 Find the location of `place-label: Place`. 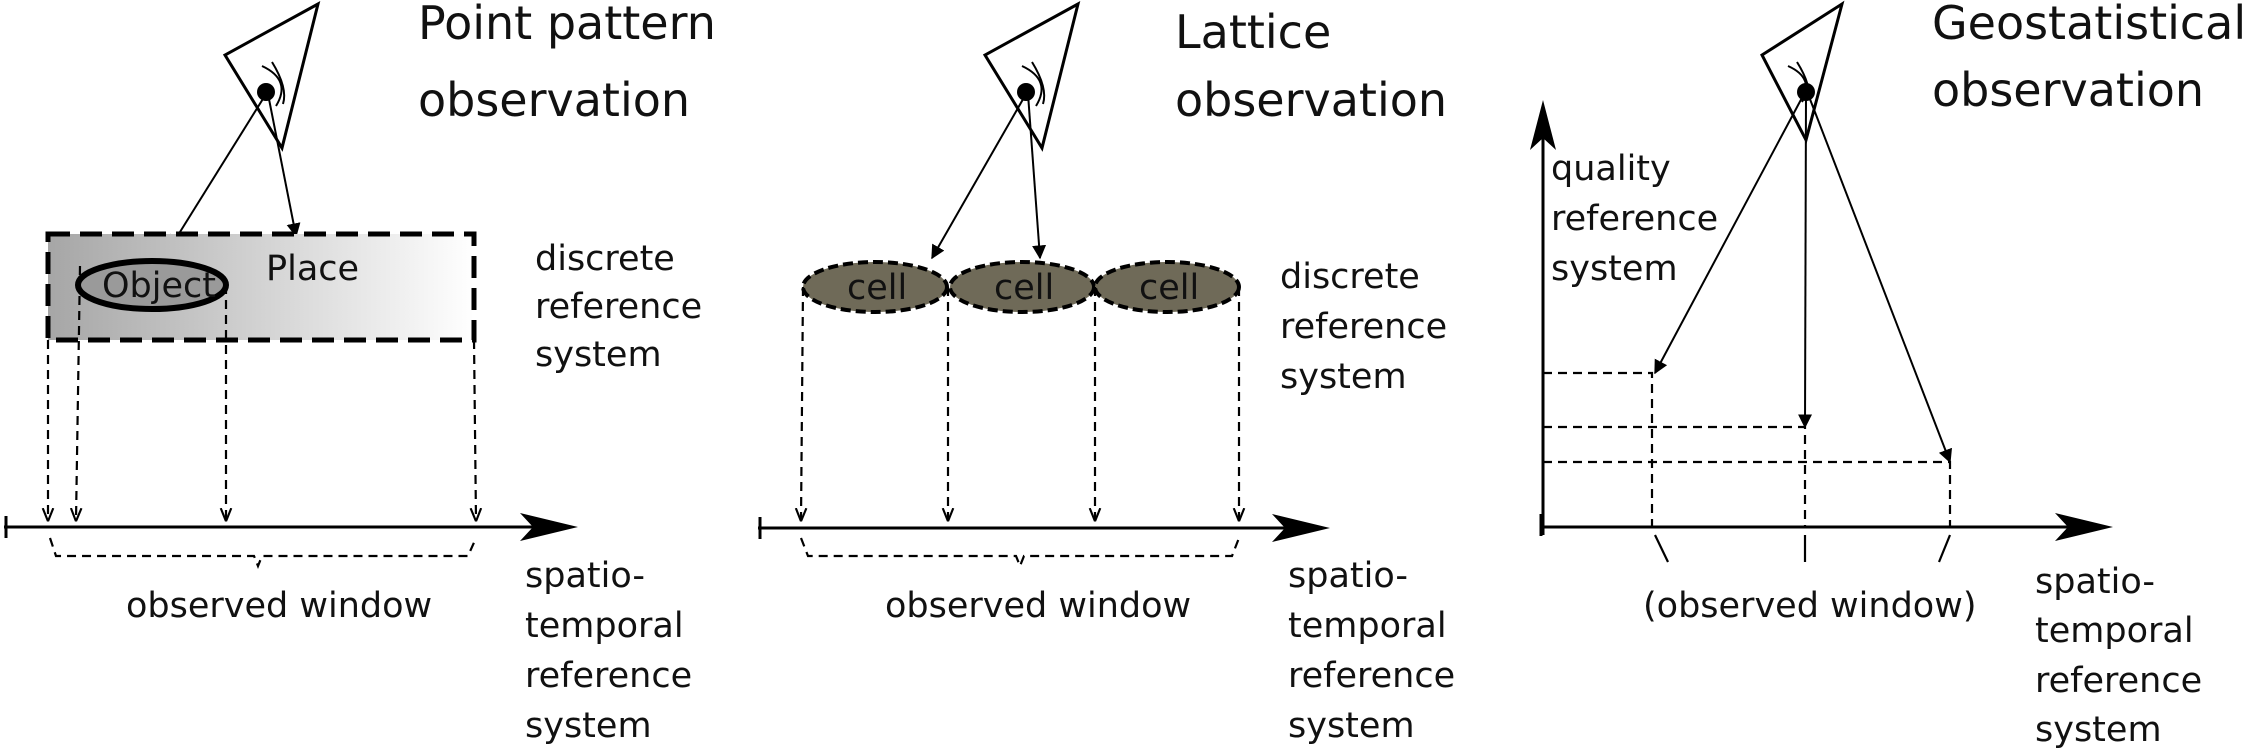

place-label: Place is located at coordinates (312, 269).